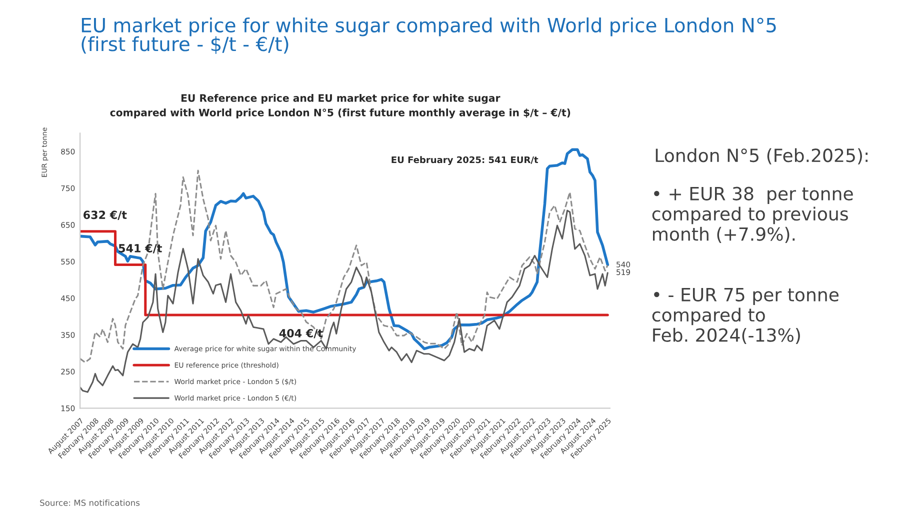  Describe the element at coordinates (465, 160) in the screenshot. I see `annotation: EU February 2025: 541 EUR/t` at that location.